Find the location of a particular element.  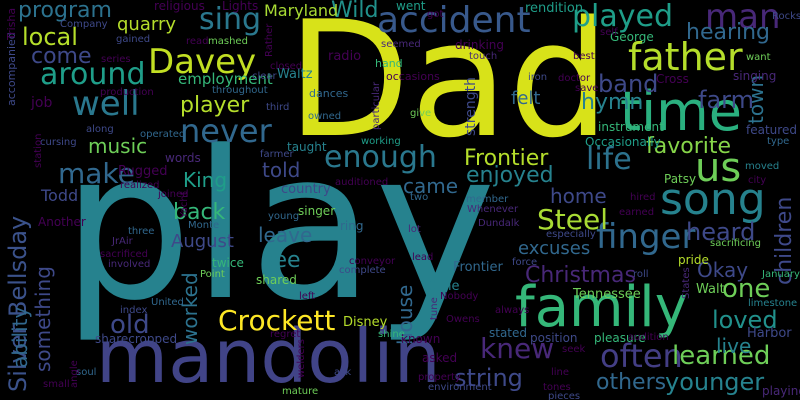

word-drinking: drinking is located at coordinates (479, 45).